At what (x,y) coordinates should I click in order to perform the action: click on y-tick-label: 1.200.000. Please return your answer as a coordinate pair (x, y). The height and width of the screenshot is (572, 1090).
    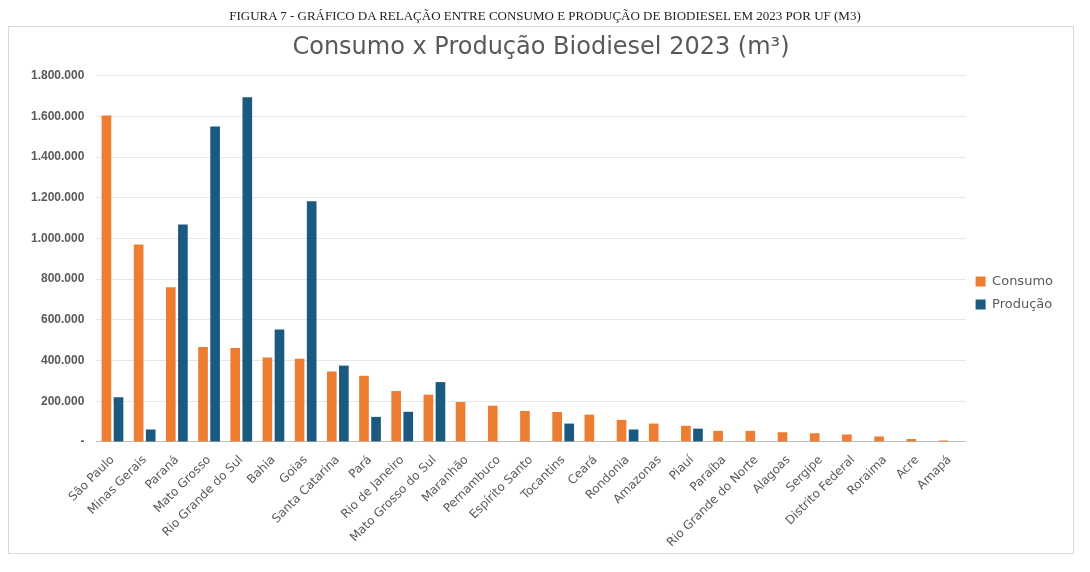
    Looking at the image, I should click on (57, 197).